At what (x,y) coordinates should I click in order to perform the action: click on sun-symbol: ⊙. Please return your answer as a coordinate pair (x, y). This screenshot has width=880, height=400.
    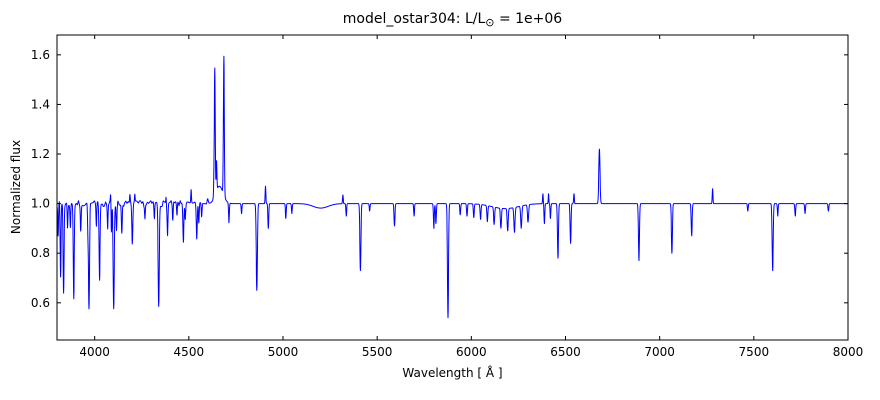
    Looking at the image, I should click on (490, 22).